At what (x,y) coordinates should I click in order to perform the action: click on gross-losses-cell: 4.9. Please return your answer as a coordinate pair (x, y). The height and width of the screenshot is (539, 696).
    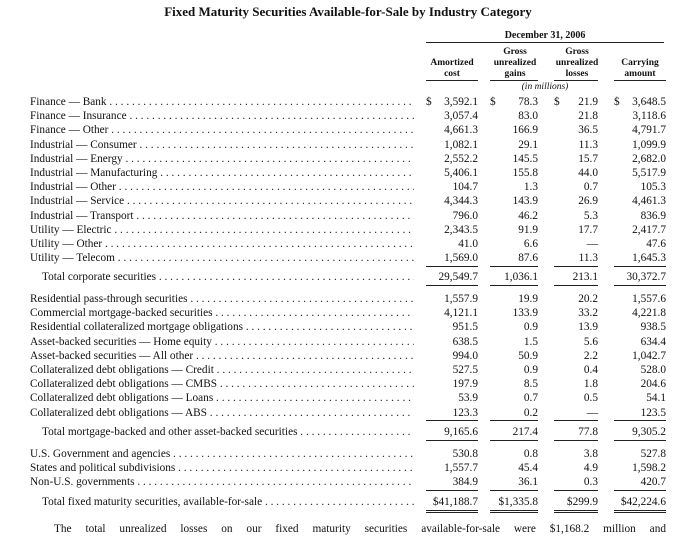
    Looking at the image, I should click on (576, 468).